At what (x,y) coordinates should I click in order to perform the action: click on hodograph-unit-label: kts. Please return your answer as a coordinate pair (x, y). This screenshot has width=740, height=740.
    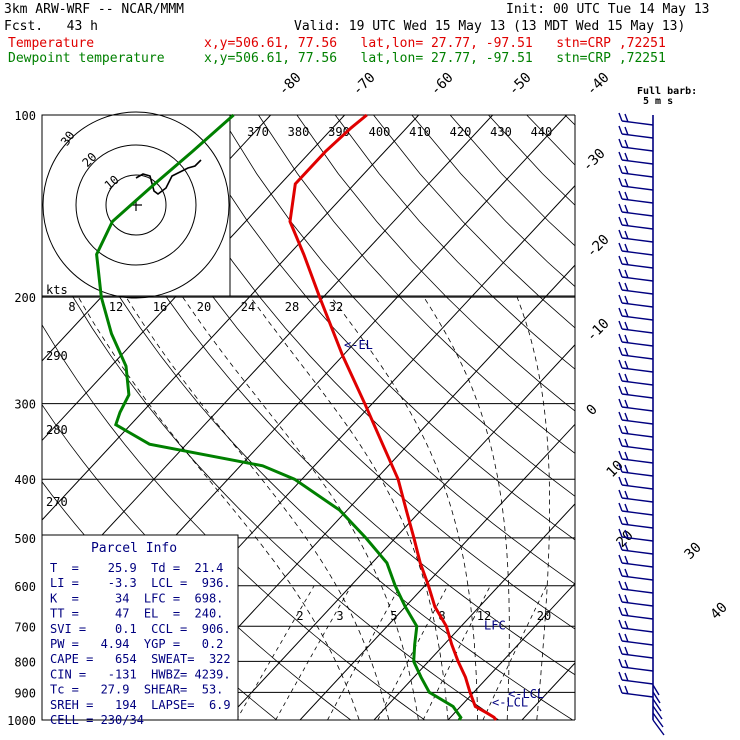
    Looking at the image, I should click on (57, 290).